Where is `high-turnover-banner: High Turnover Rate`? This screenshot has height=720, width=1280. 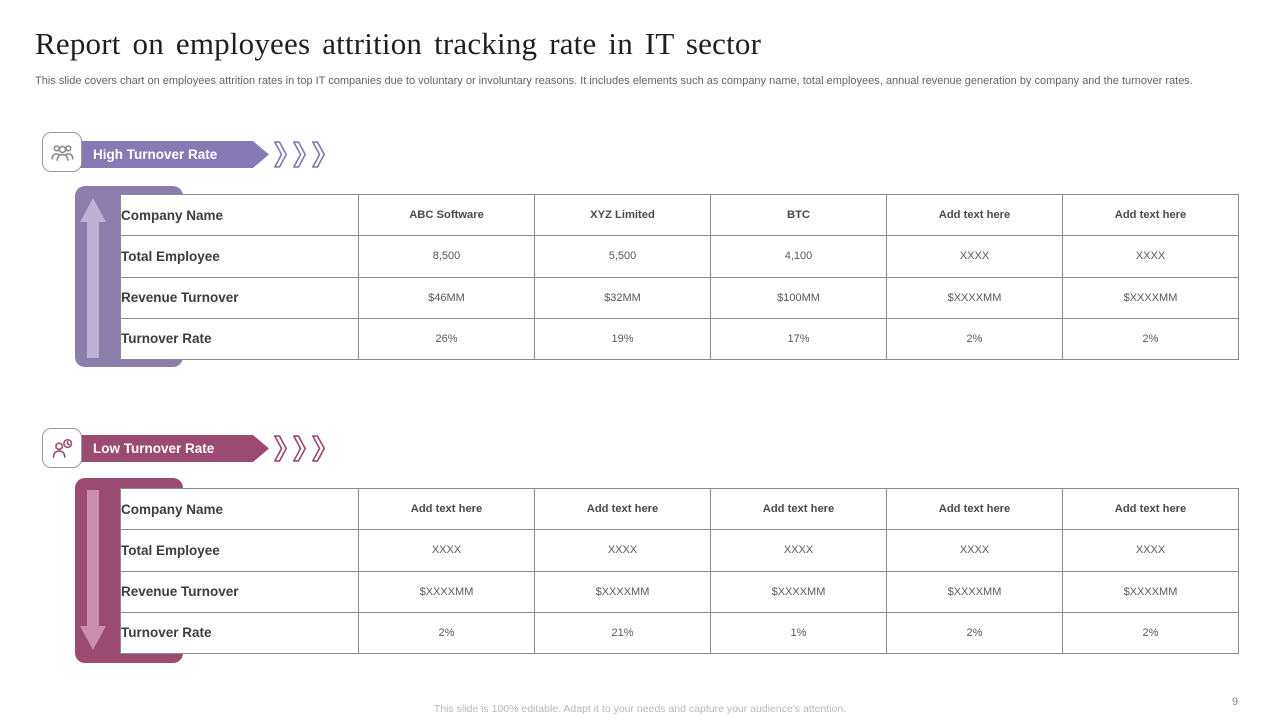
high-turnover-banner: High Turnover Rate is located at coordinates (174, 154).